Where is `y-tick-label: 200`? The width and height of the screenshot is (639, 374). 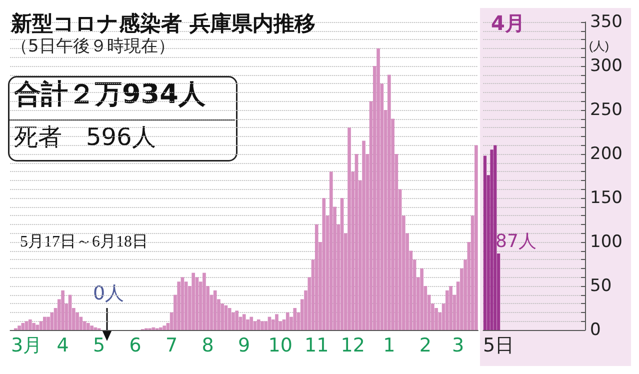
y-tick-label: 200 is located at coordinates (606, 154).